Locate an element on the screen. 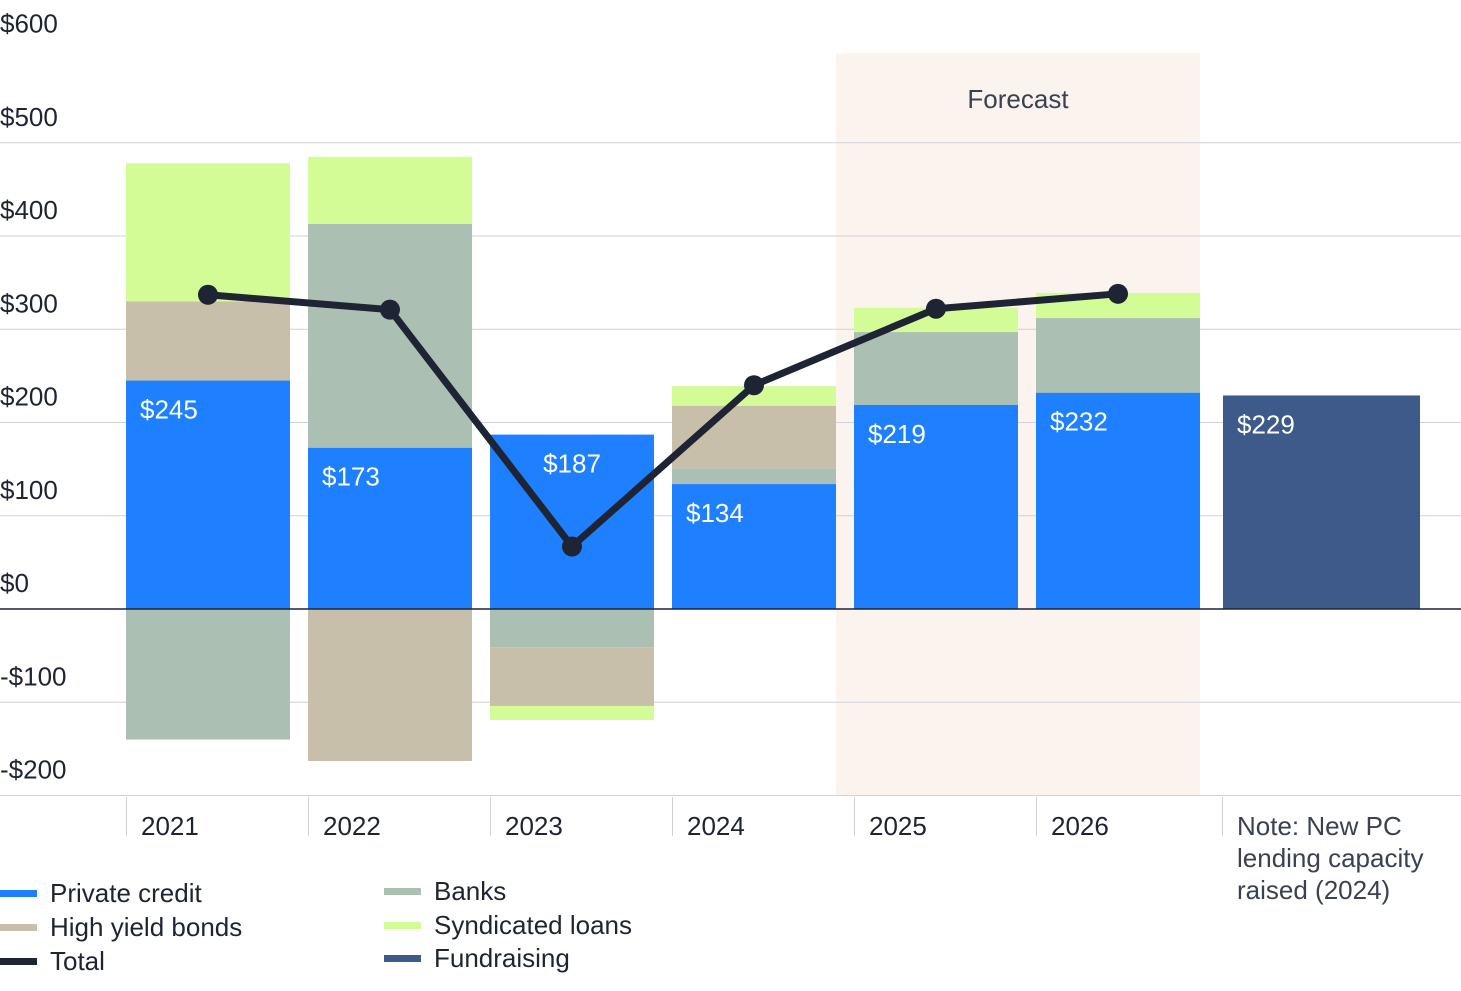 This screenshot has height=991, width=1461. legend-label: Private credit is located at coordinates (126, 893).